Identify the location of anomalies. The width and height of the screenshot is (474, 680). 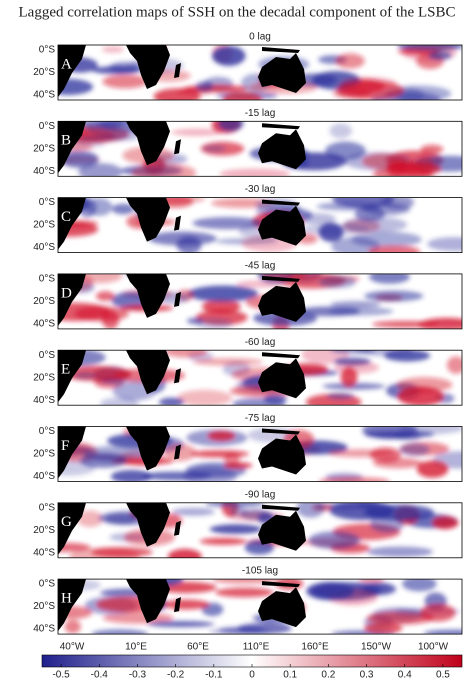
(260, 225).